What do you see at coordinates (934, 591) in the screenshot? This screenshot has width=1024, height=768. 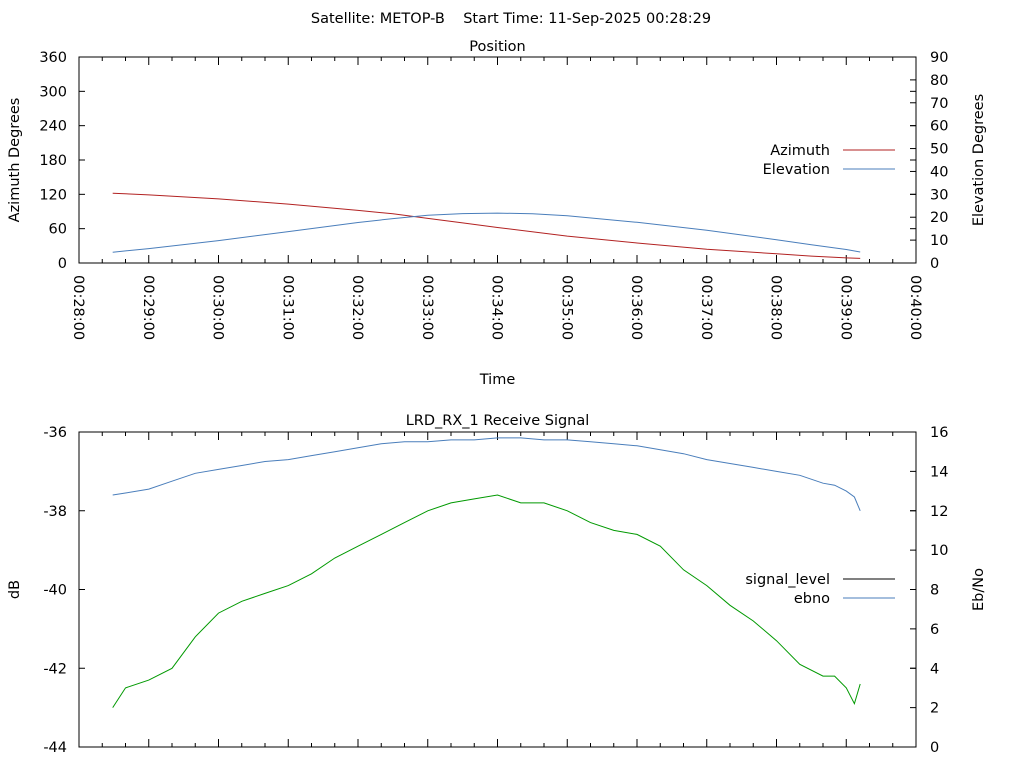 I see `y2-tick-label: 8` at bounding box center [934, 591].